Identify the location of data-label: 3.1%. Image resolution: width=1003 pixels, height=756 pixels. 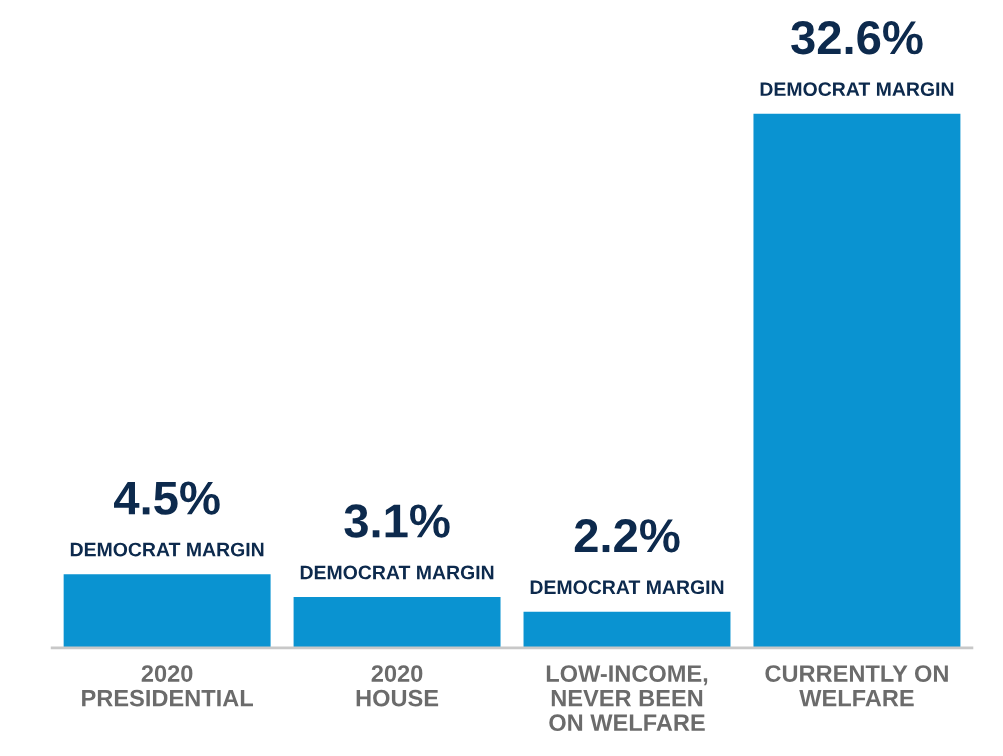
(397, 521).